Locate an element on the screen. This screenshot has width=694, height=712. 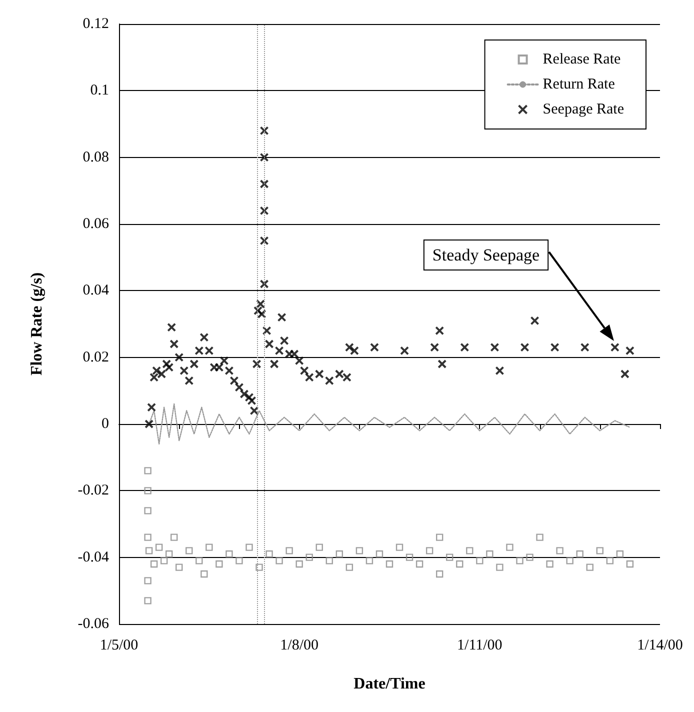
x-tick-label: 1/14/00 is located at coordinates (660, 646).